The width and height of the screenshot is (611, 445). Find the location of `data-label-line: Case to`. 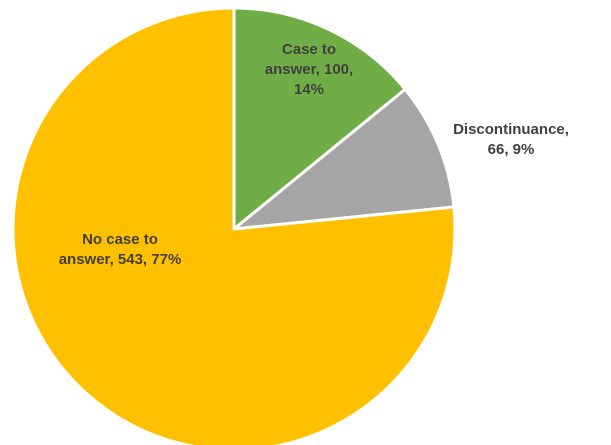

data-label-line: Case to is located at coordinates (309, 49).